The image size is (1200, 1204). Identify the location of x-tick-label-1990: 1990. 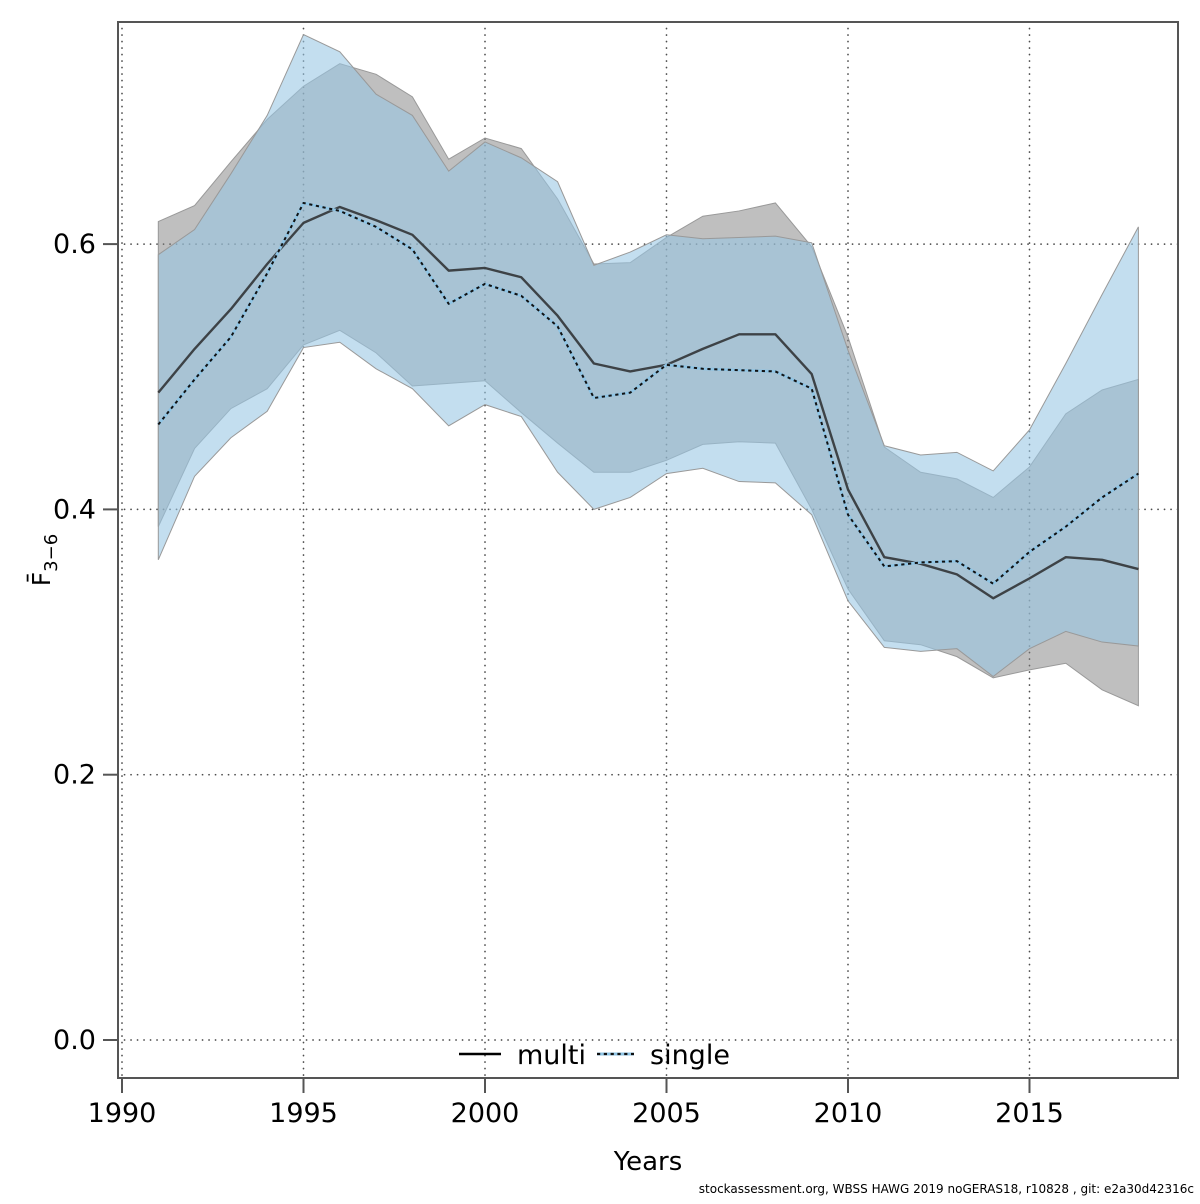
(122, 1113).